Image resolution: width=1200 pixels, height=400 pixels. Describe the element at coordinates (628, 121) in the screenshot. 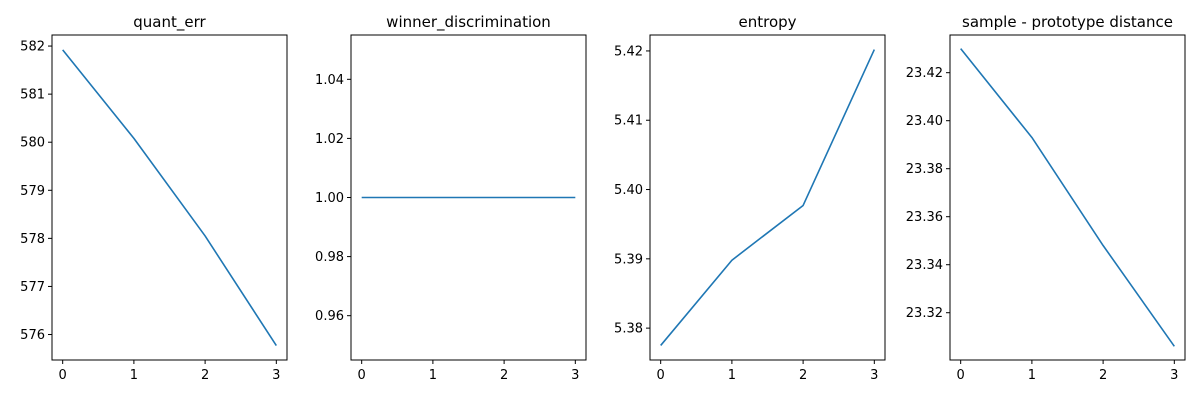

I see `y-tick-label: 5.41` at that location.